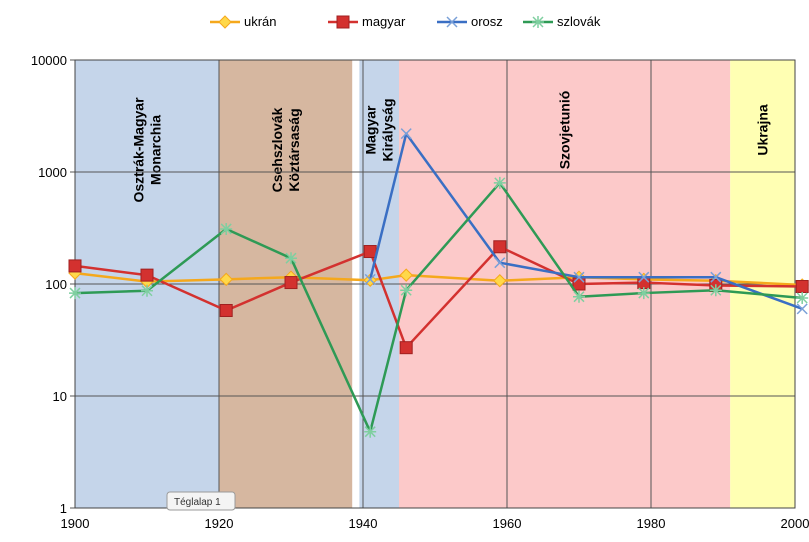 The image size is (809, 542). What do you see at coordinates (260, 21) in the screenshot?
I see `legend-label: ukrán` at bounding box center [260, 21].